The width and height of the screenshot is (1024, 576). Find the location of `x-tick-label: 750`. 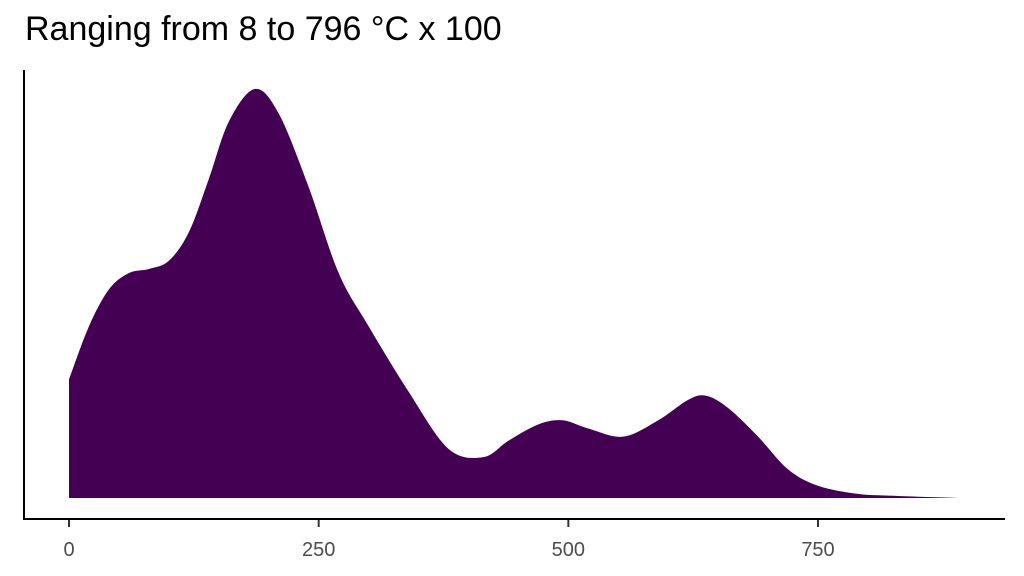

x-tick-label: 750 is located at coordinates (817, 550).